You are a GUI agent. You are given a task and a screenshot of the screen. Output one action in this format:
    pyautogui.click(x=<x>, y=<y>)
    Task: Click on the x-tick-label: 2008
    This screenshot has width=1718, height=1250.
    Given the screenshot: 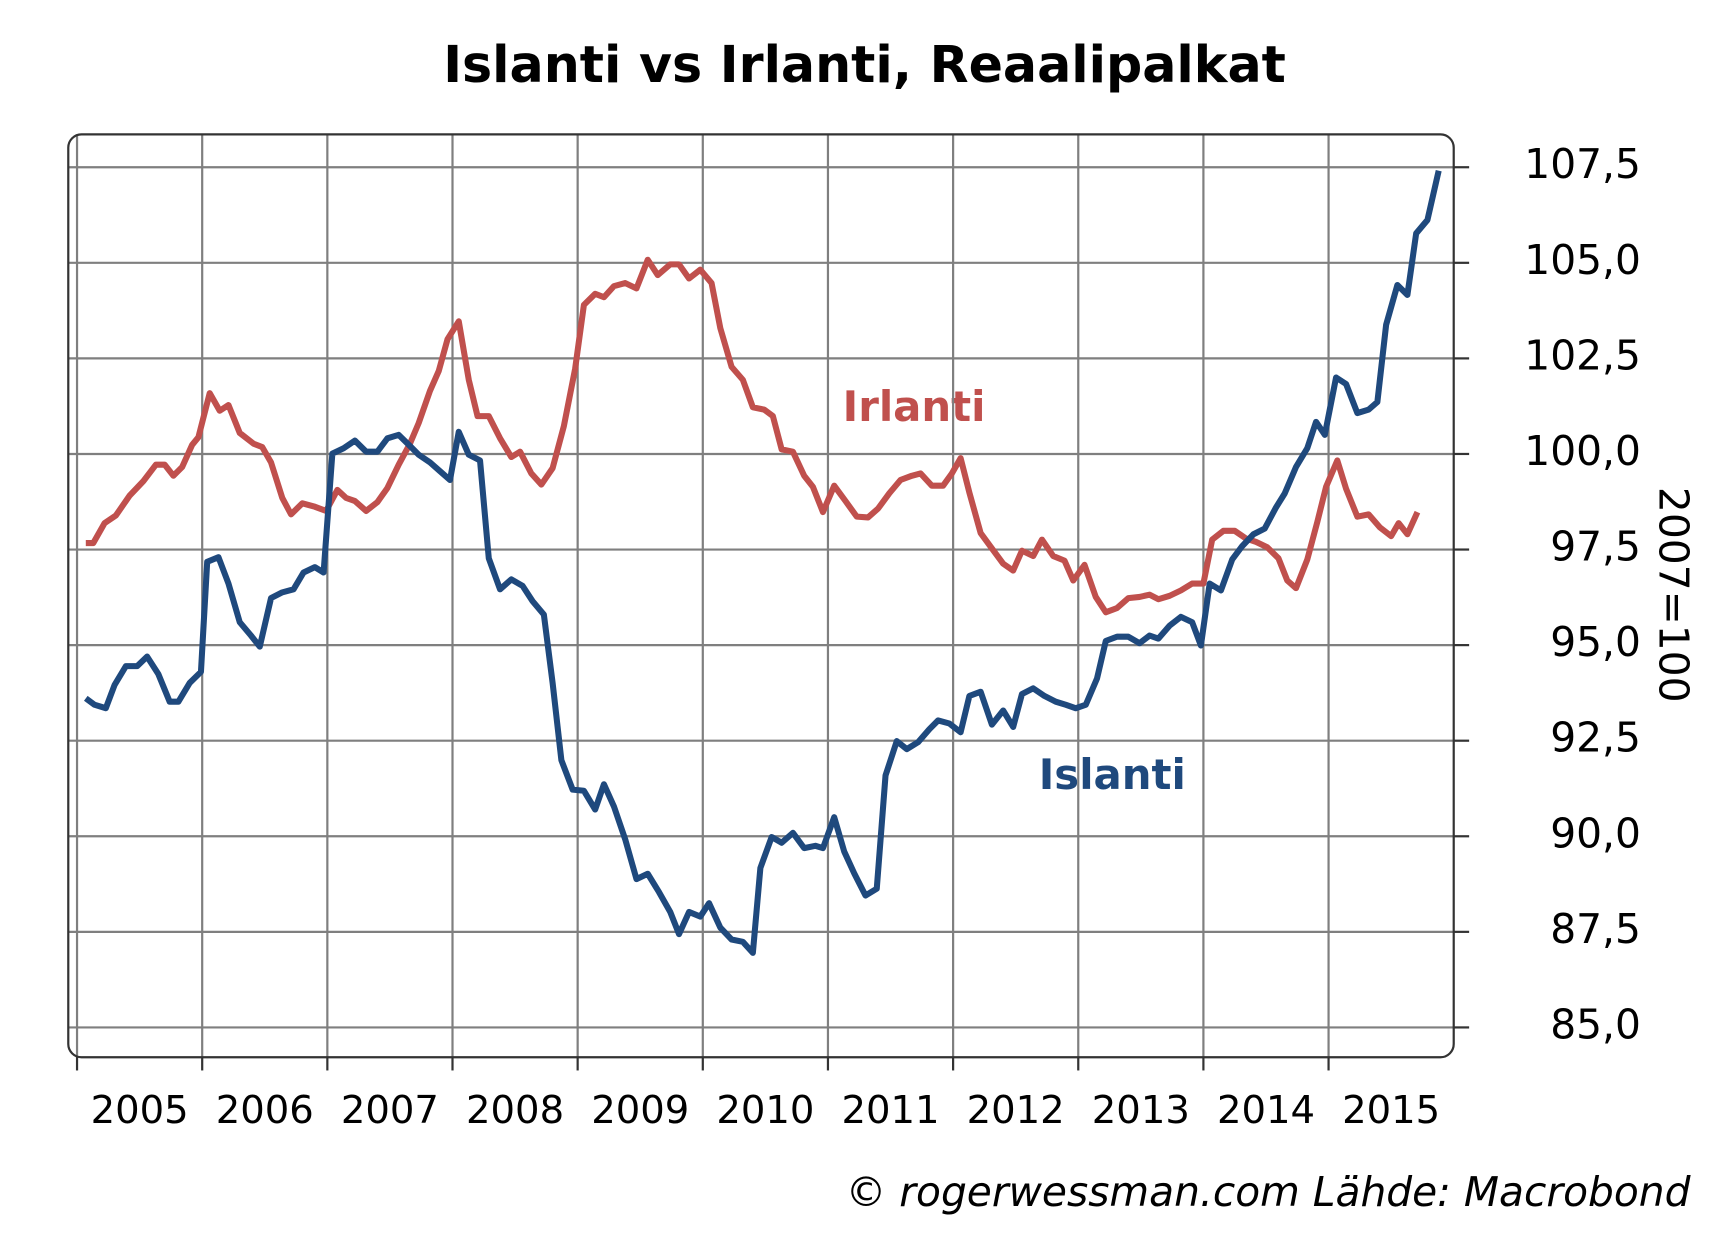 What is the action you would take?
    pyautogui.click(x=515, y=1110)
    